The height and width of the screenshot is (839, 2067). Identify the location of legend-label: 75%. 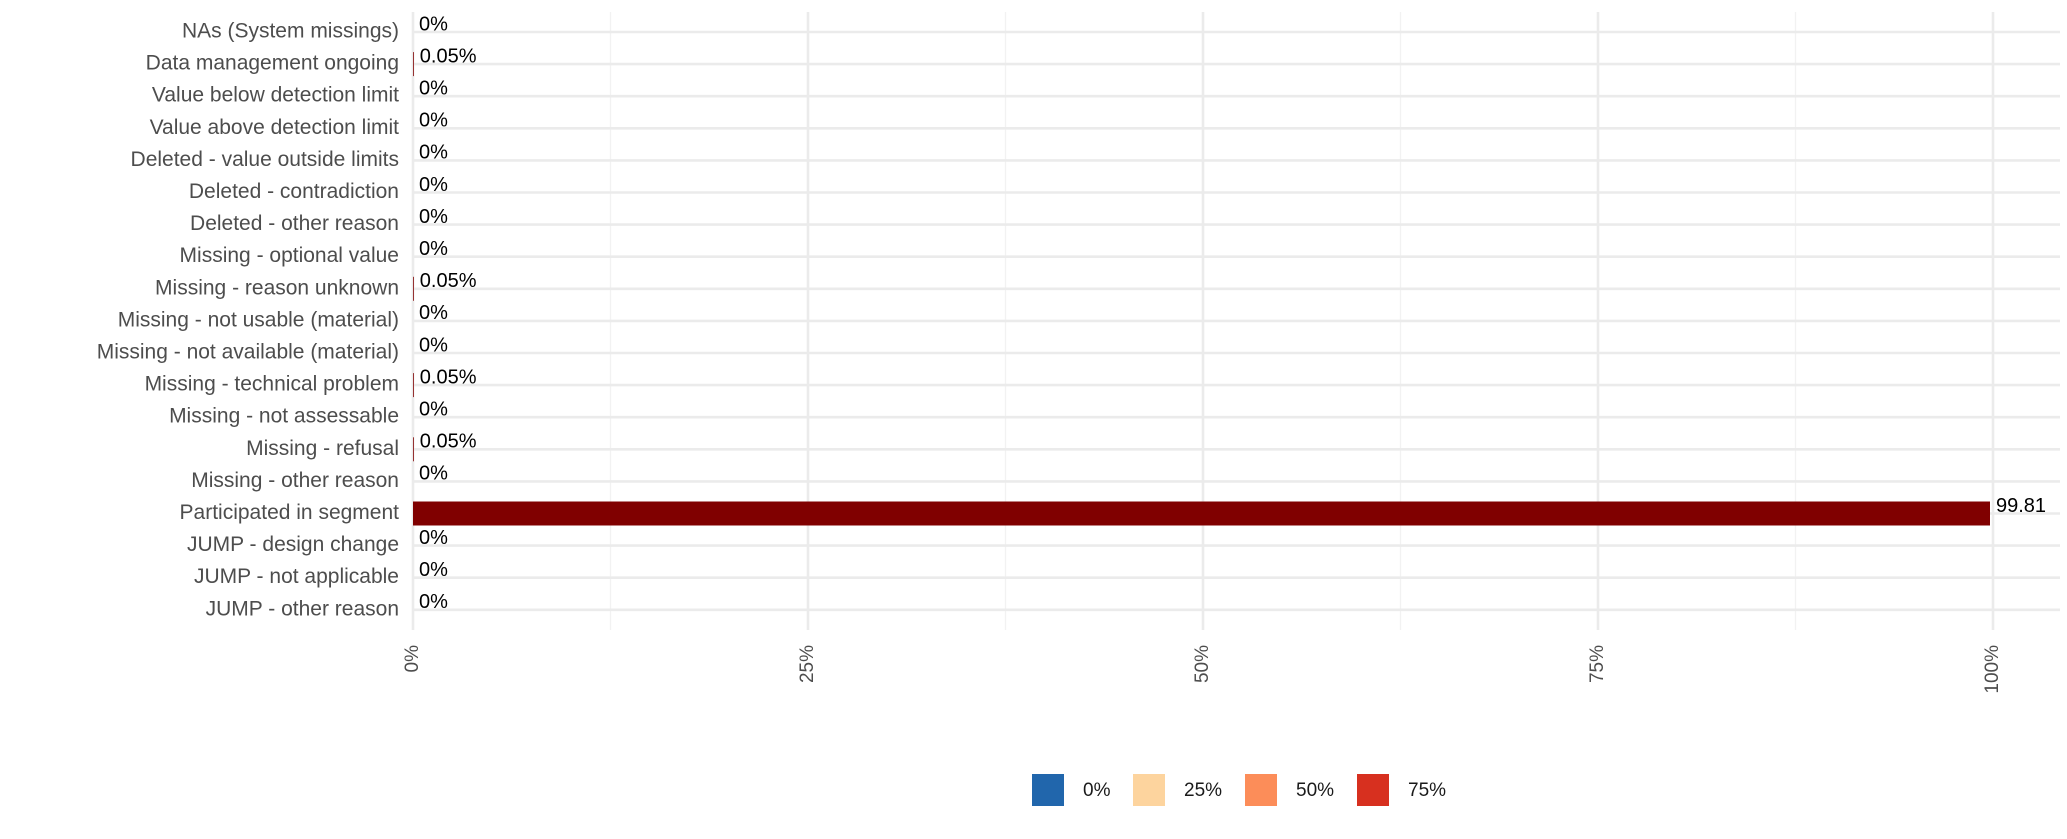
(1427, 790).